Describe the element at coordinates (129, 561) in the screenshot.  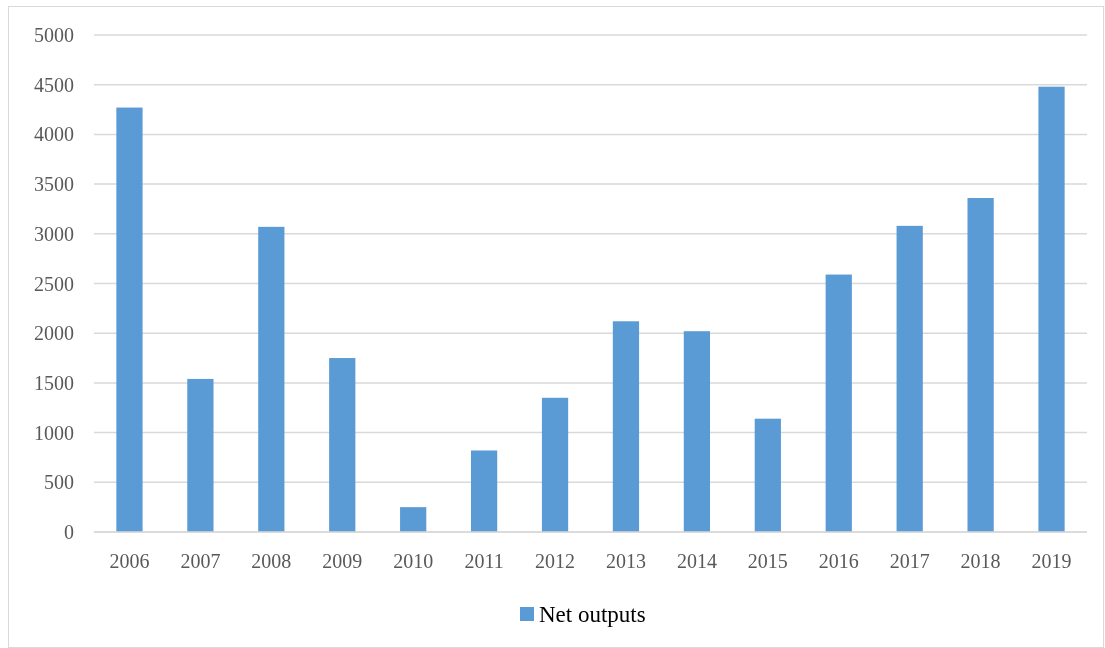
I see `x-tick-label: 2006` at that location.